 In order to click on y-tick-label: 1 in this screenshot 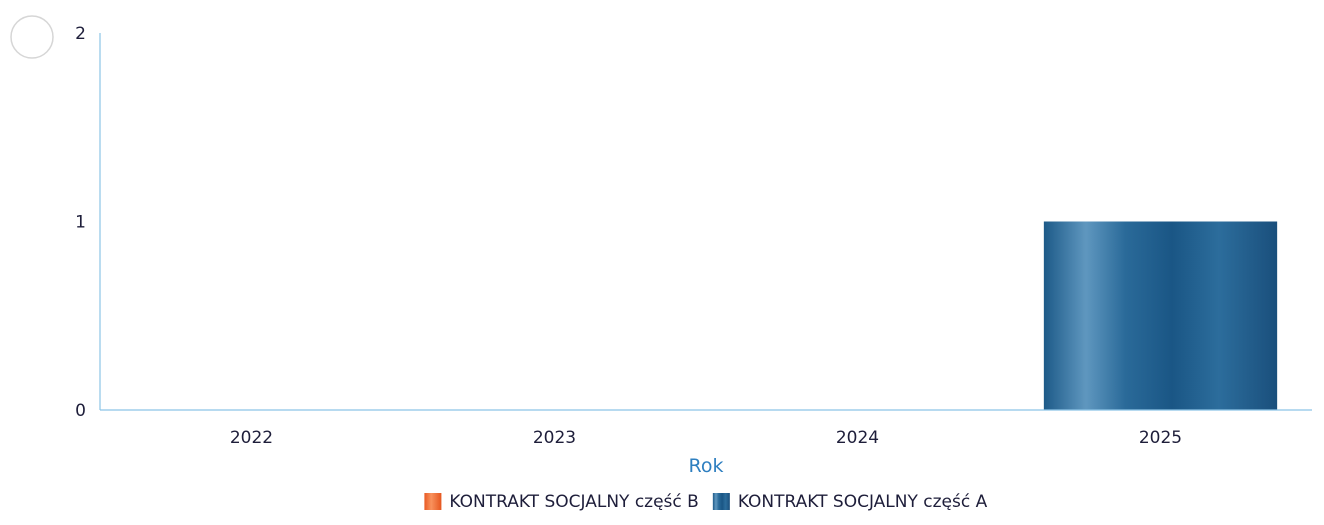, I will do `click(80, 223)`.